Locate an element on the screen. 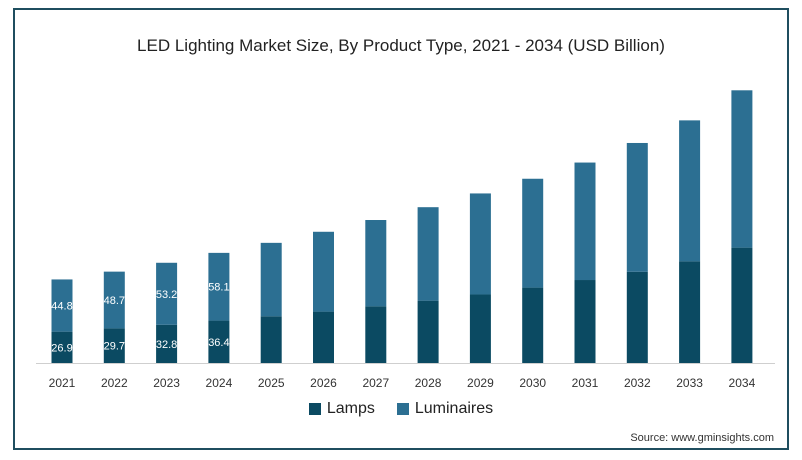  bar-lamps-2023 is located at coordinates (167, 343).